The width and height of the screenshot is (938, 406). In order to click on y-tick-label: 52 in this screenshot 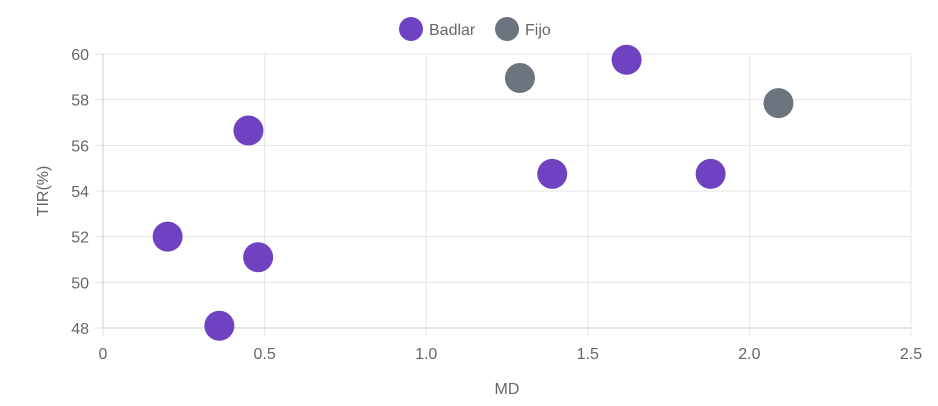, I will do `click(80, 238)`.